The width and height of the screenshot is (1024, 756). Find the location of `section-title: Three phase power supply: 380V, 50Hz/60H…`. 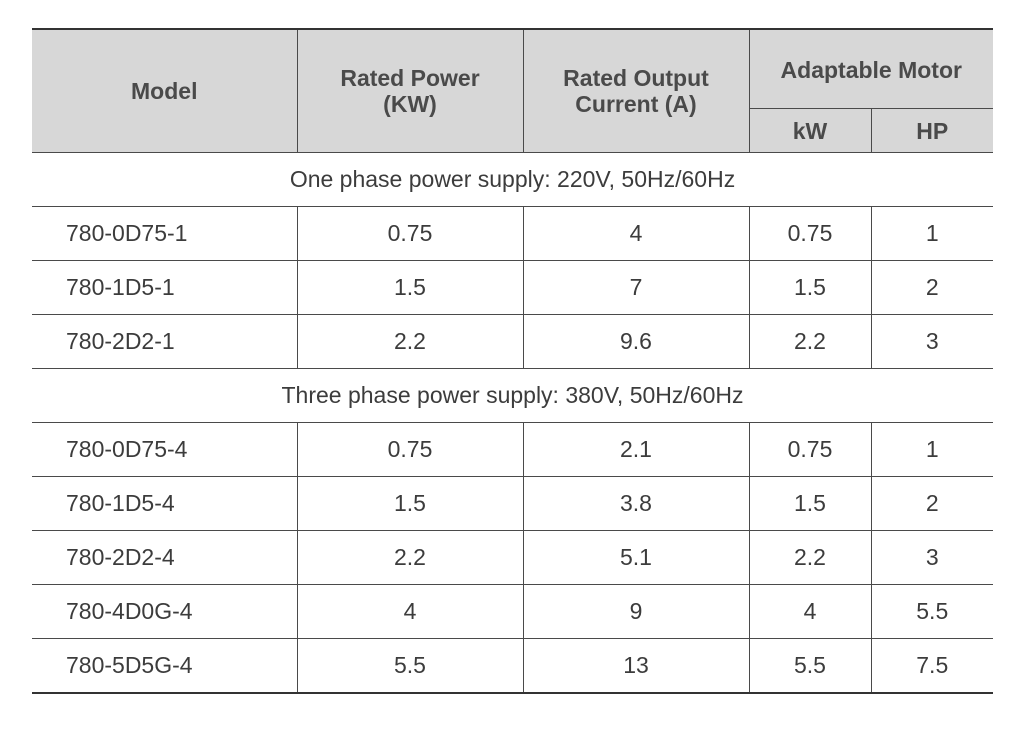

section-title: Three phase power supply: 380V, 50Hz/60H… is located at coordinates (513, 395).